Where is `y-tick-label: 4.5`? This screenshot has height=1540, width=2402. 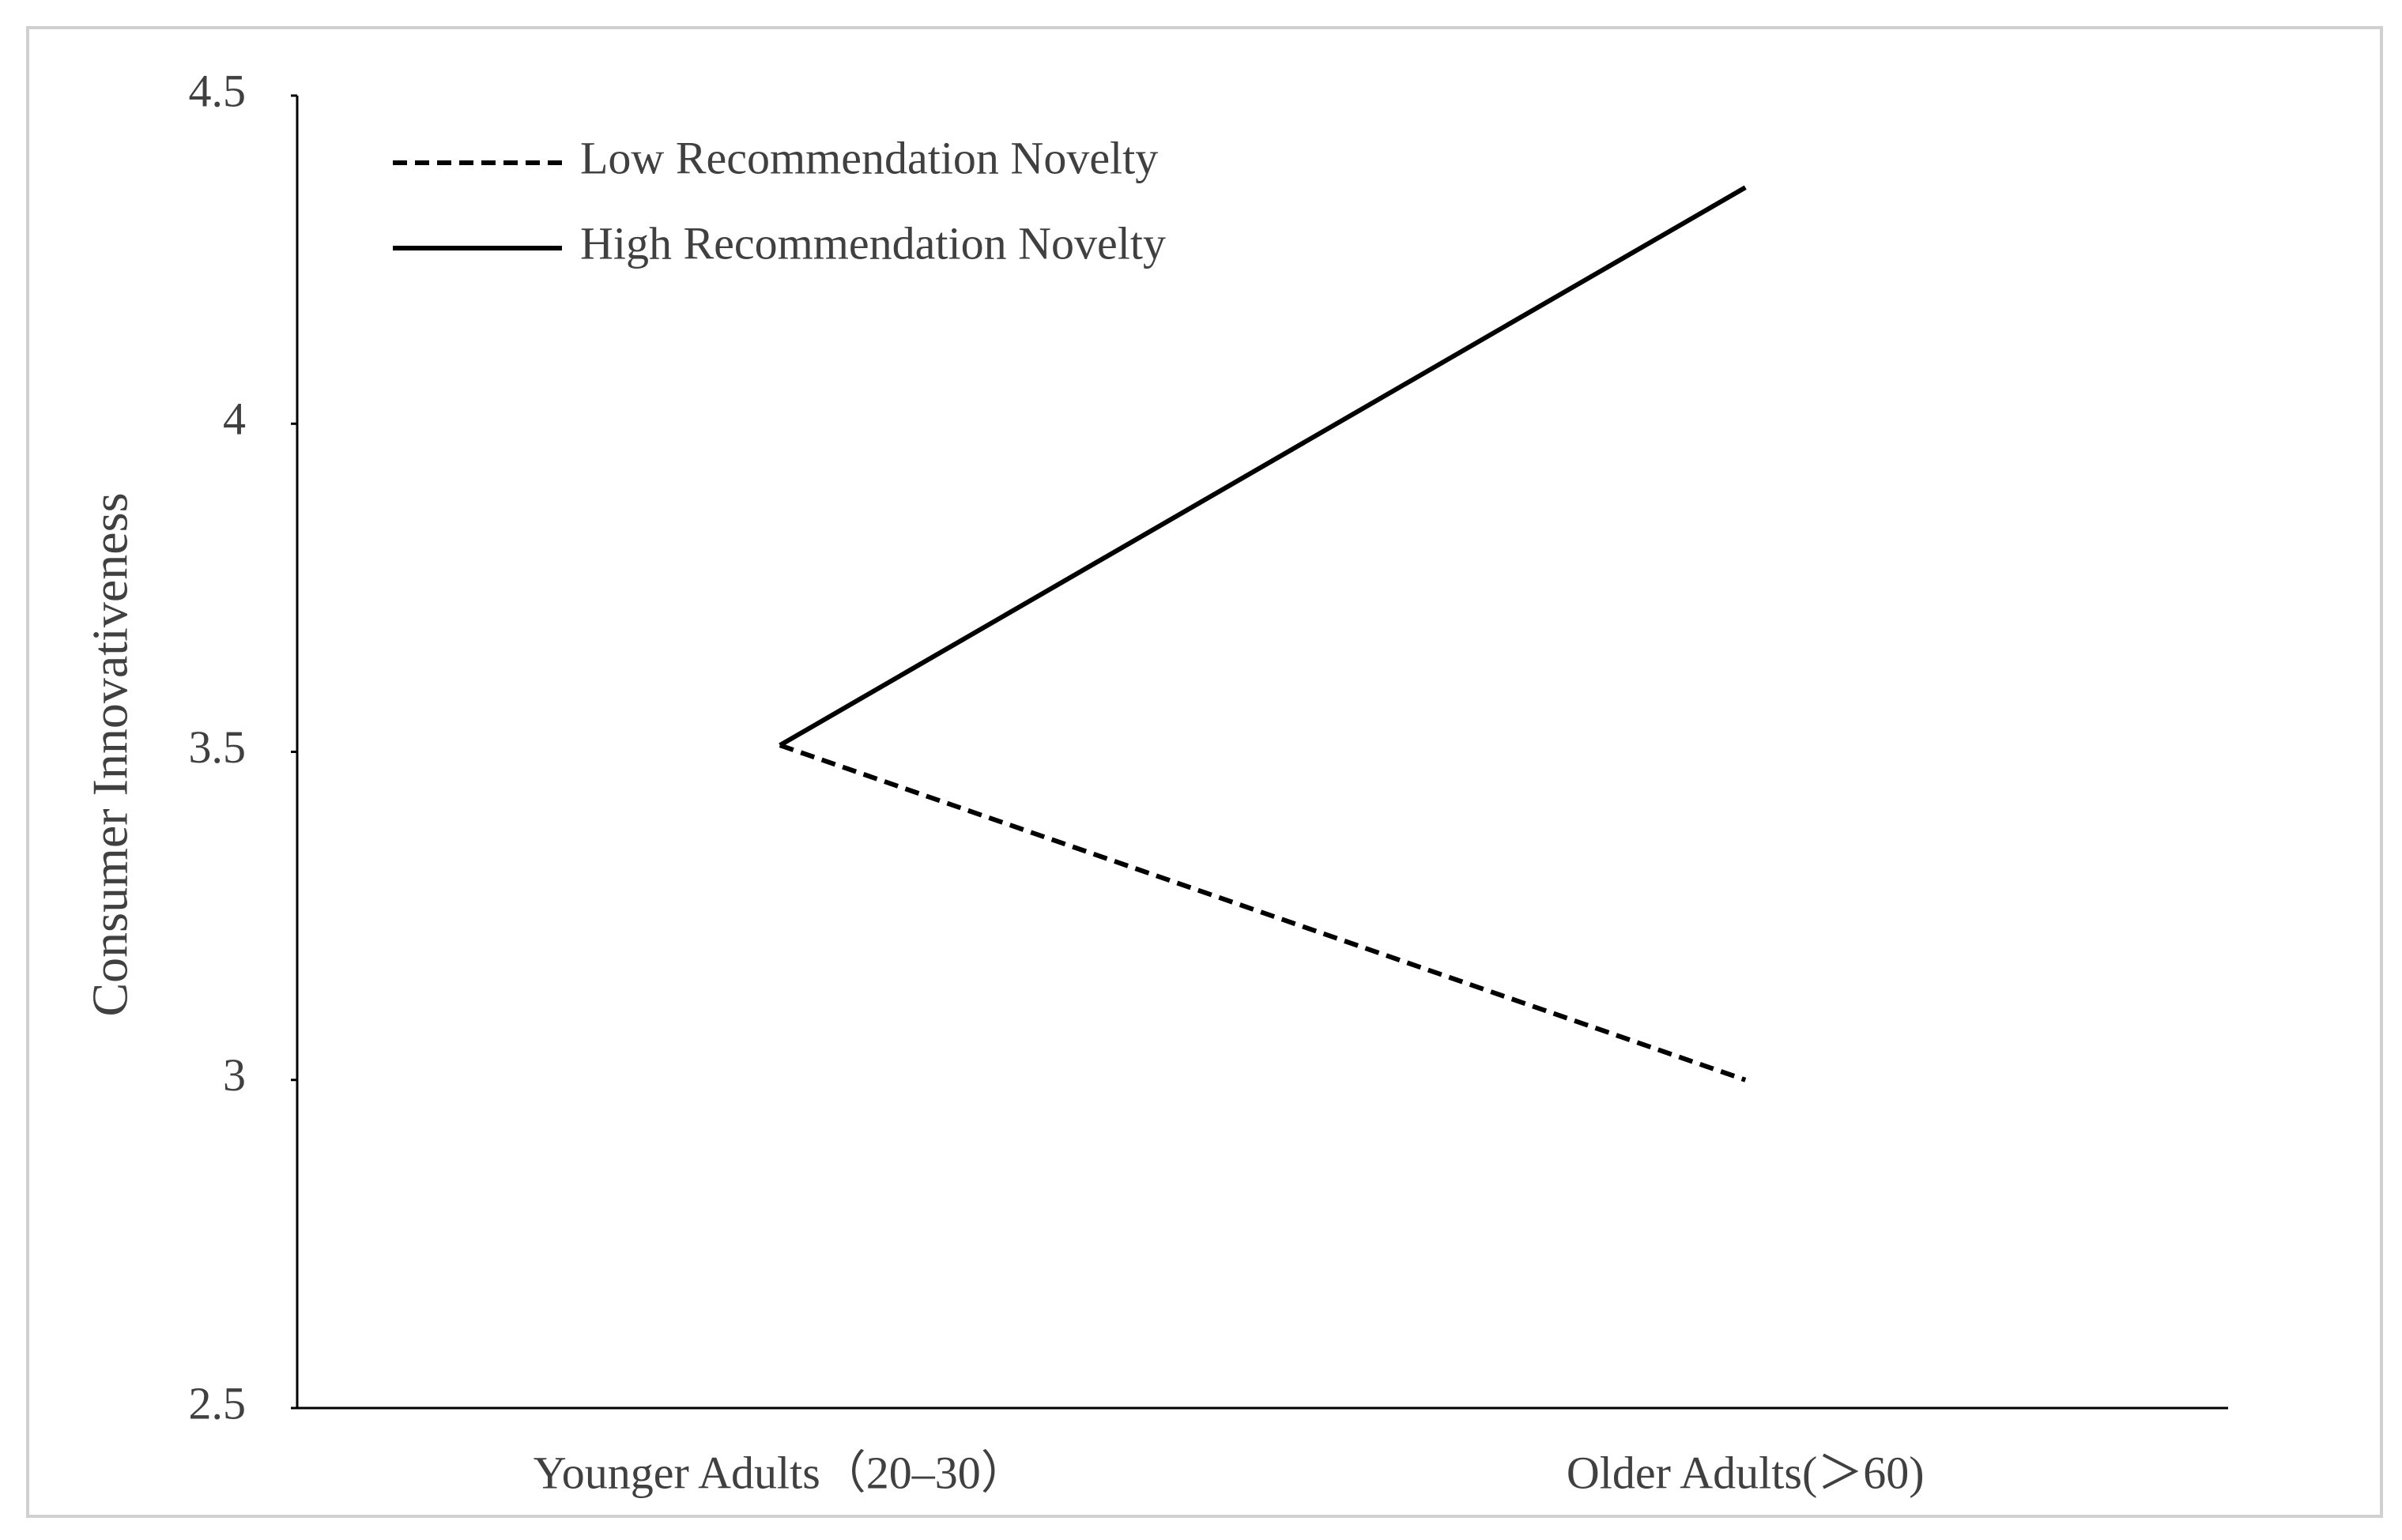
y-tick-label: 4.5 is located at coordinates (218, 90).